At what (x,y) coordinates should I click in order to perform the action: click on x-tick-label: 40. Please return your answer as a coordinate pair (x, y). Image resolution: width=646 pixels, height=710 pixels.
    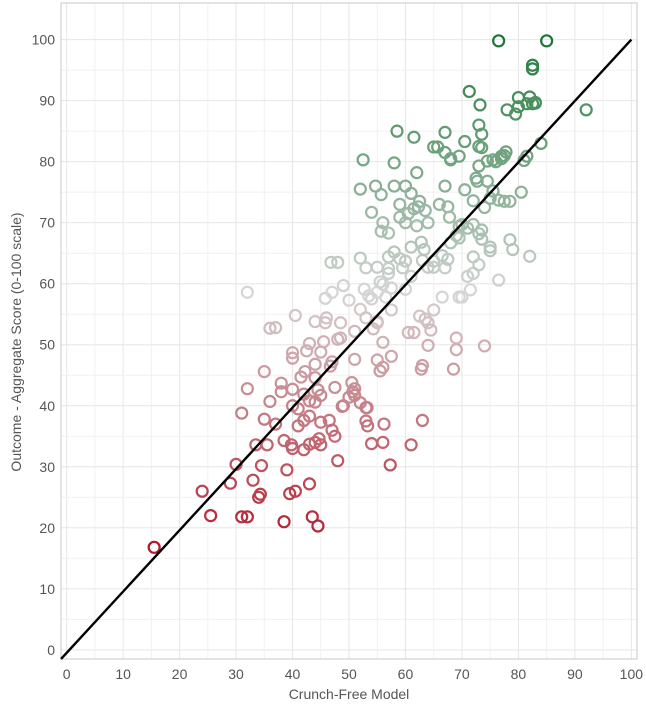
    Looking at the image, I should click on (293, 674).